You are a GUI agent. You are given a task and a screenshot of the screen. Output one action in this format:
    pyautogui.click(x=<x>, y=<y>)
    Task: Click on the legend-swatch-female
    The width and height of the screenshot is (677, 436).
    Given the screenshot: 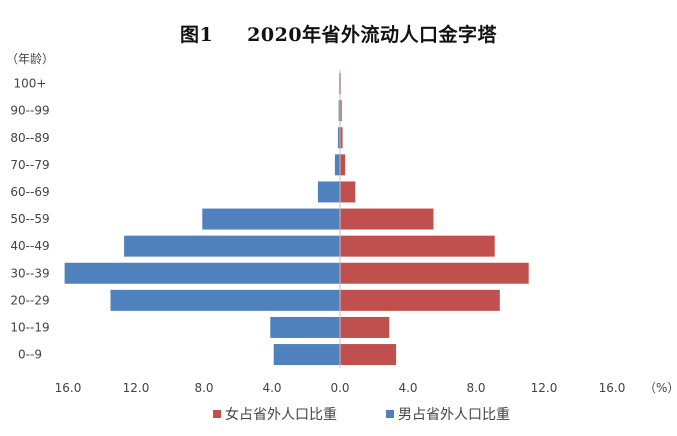 What is the action you would take?
    pyautogui.click(x=217, y=414)
    